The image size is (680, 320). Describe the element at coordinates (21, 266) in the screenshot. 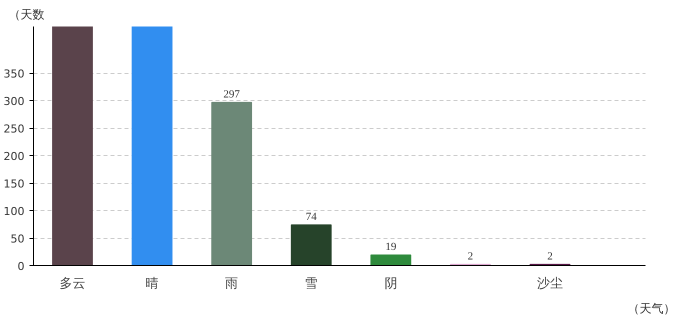

I see `y-tick-label: 0` at that location.